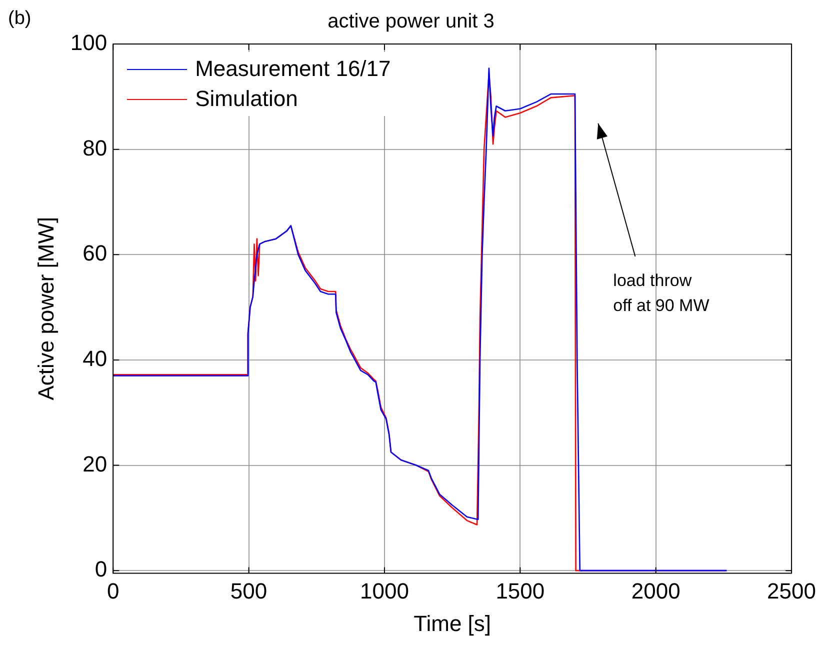 This screenshot has width=822, height=648. I want to click on y-tick-label: 0, so click(101, 569).